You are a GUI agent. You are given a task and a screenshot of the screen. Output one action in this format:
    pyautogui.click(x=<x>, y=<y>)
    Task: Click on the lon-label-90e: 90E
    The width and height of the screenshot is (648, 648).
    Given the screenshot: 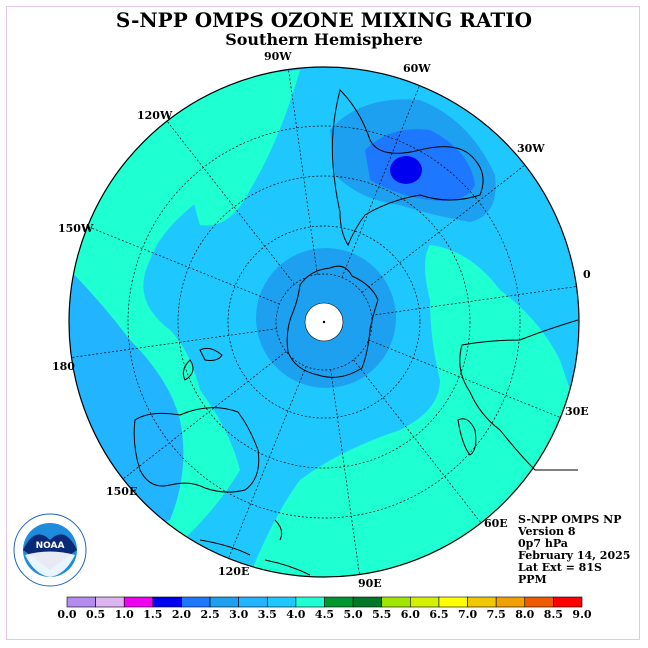 What is the action you would take?
    pyautogui.click(x=370, y=583)
    